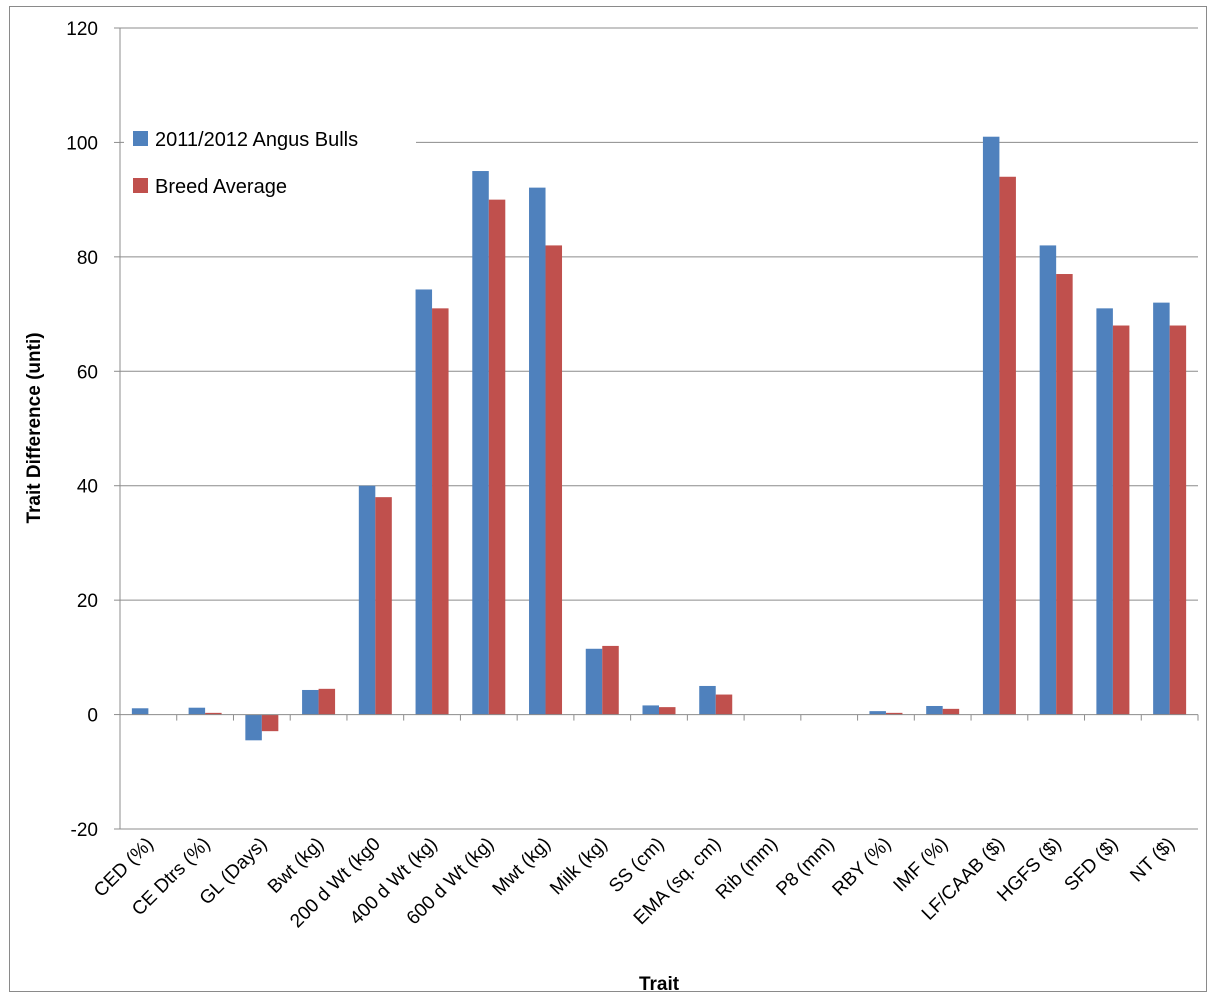 The image size is (1210, 996). What do you see at coordinates (747, 869) in the screenshot?
I see `x-tick-label: Rib (mm)` at bounding box center [747, 869].